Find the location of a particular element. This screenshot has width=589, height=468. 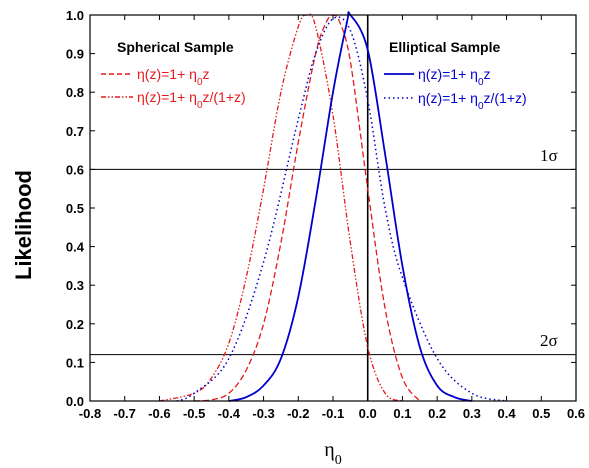

y-tick-label: 0.7 is located at coordinates (75, 131).